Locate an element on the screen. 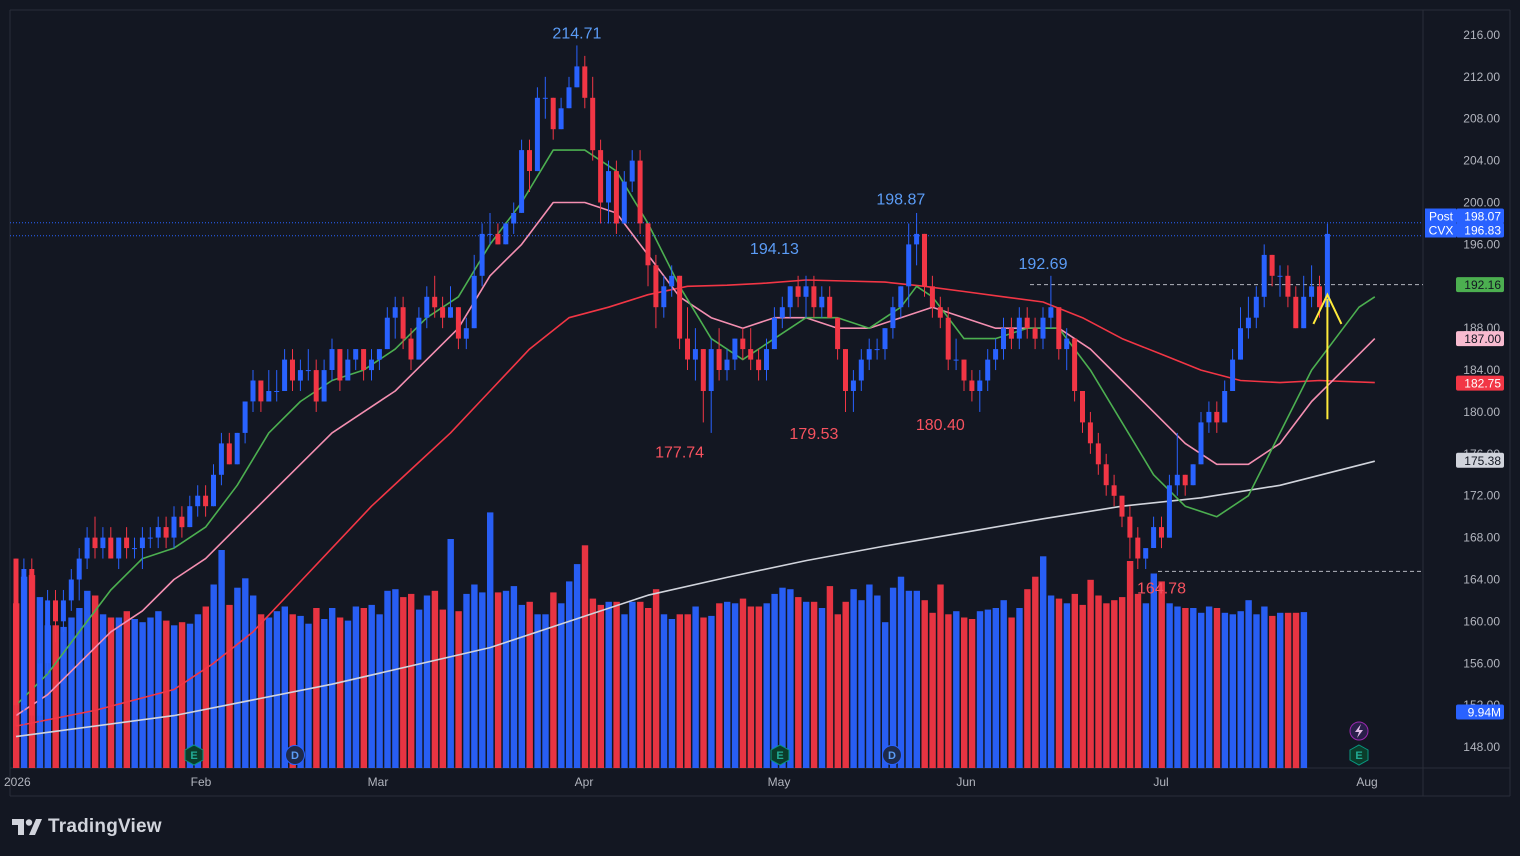 This screenshot has height=856, width=1520. arrow-drawing is located at coordinates (1327, 356).